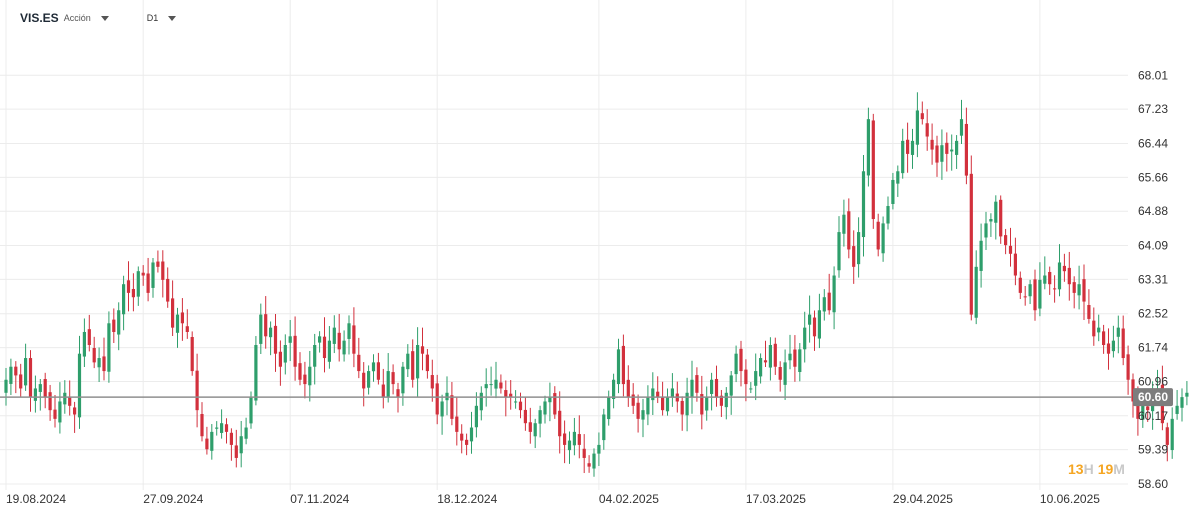 This screenshot has height=515, width=1200. What do you see at coordinates (39, 18) in the screenshot?
I see `symbol-label: VIS.ES` at bounding box center [39, 18].